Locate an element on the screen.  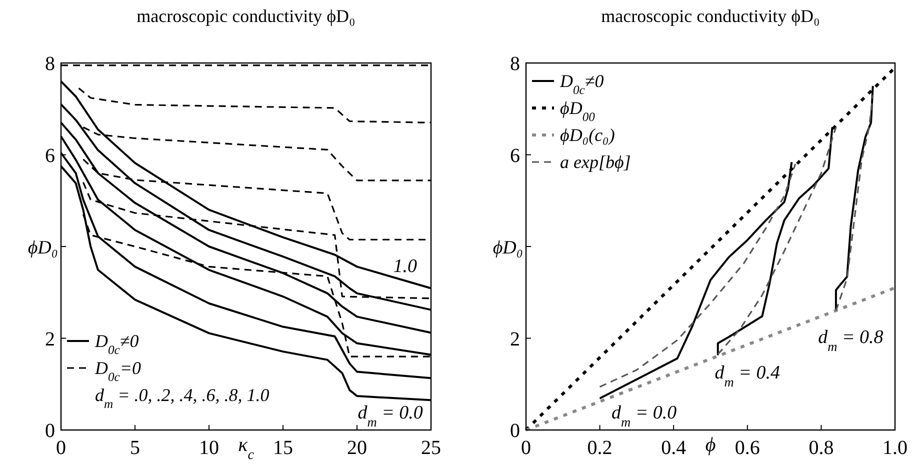
annotation: d$_{m}$ = 0.8 is located at coordinates (851, 340).